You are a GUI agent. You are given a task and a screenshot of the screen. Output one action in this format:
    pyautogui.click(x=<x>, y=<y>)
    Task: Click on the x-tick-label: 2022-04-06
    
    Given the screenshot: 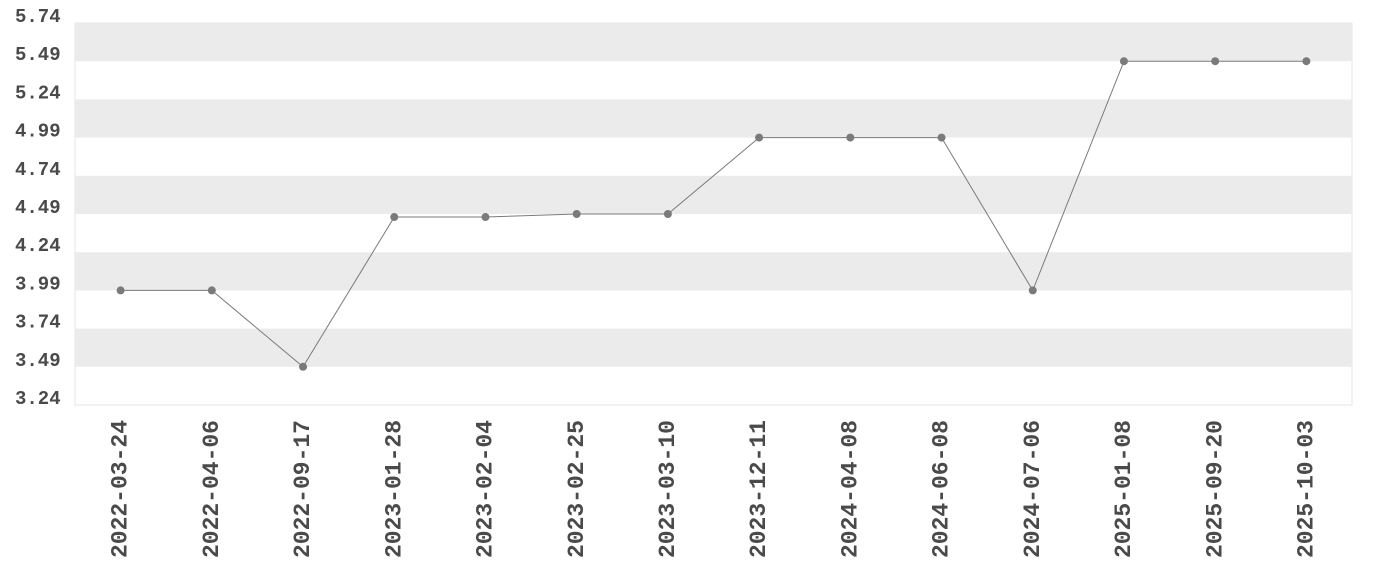 What is the action you would take?
    pyautogui.click(x=212, y=489)
    